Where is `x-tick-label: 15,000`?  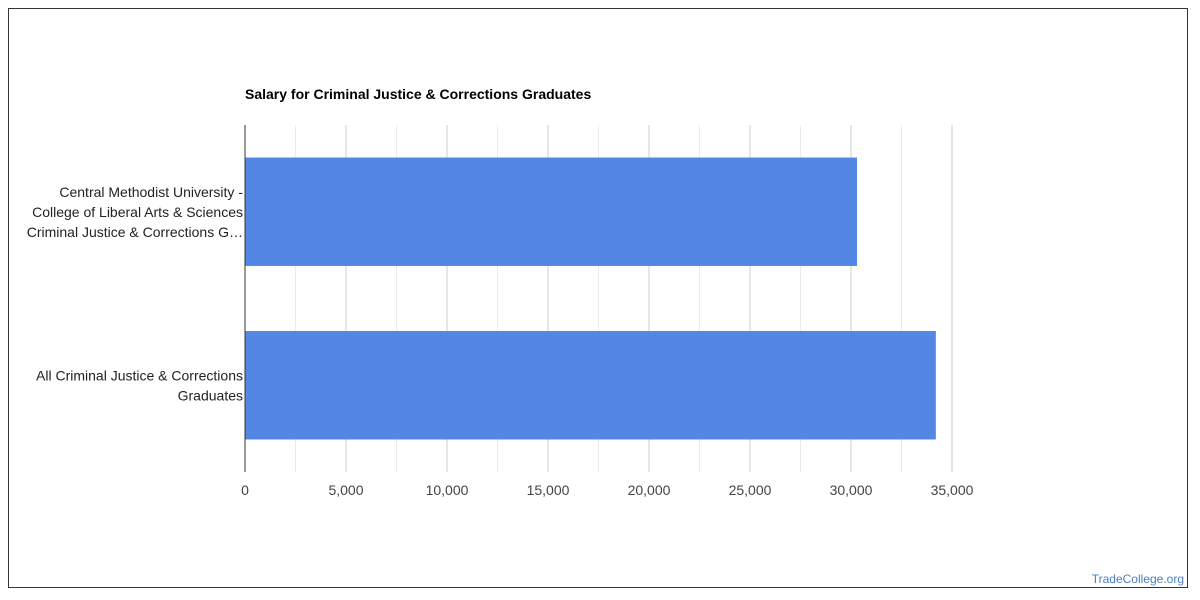
x-tick-label: 15,000 is located at coordinates (548, 490).